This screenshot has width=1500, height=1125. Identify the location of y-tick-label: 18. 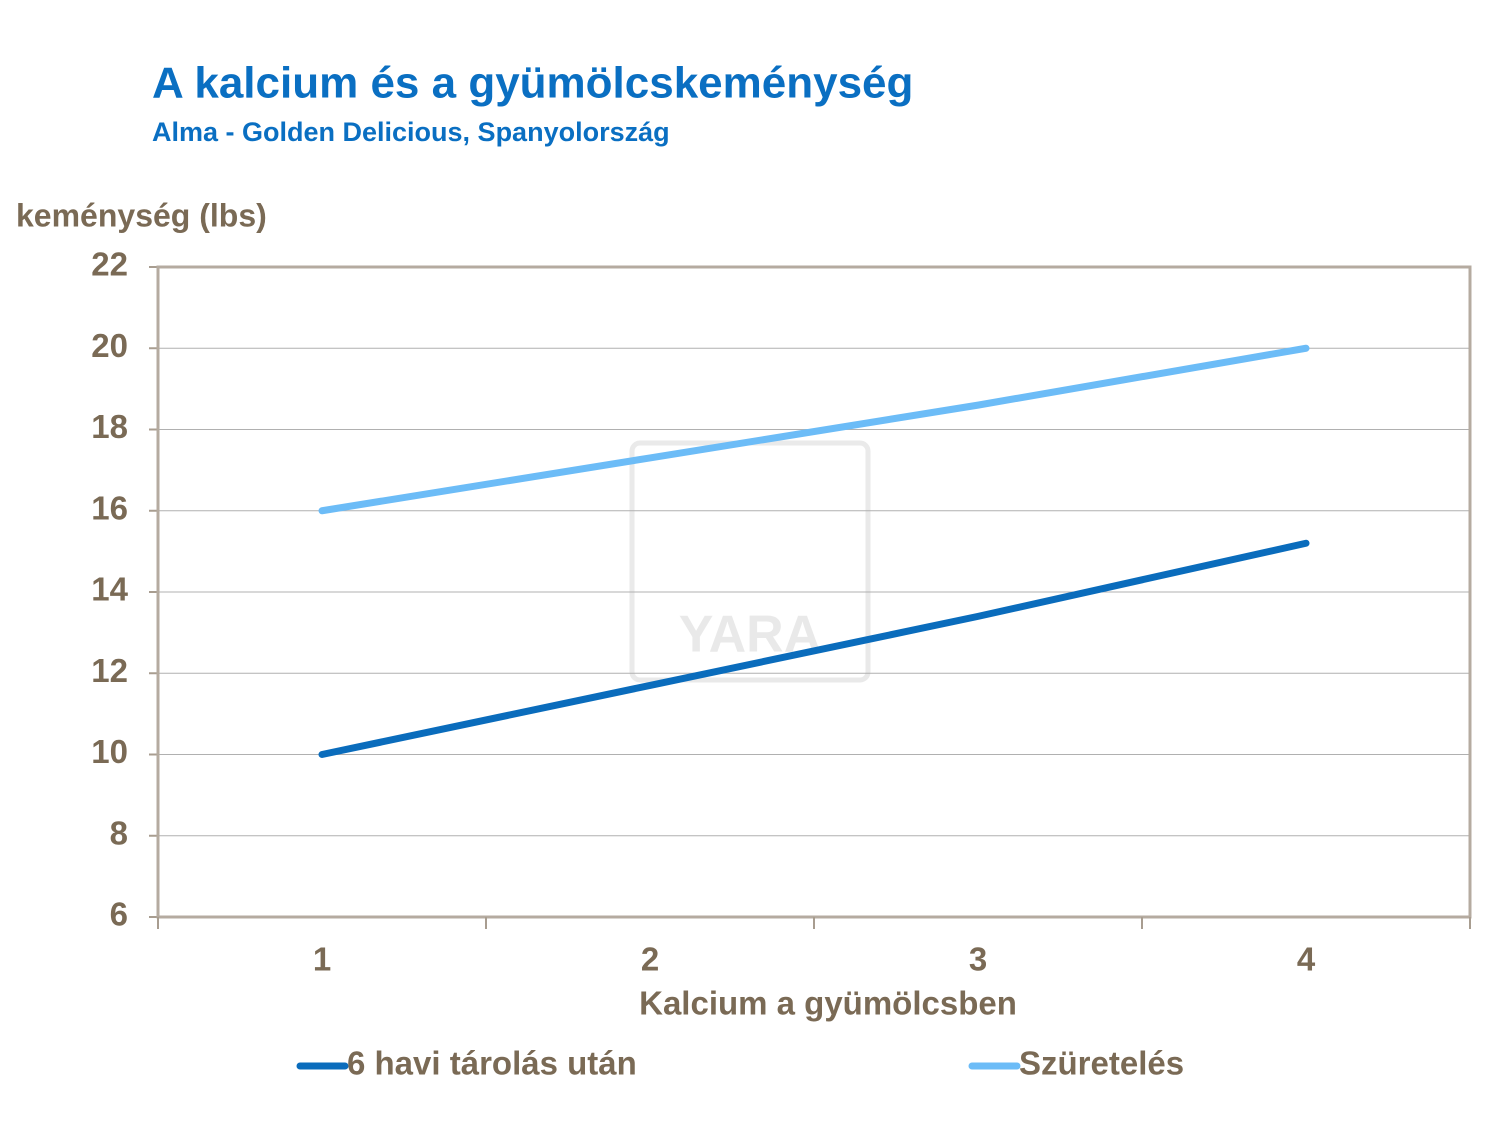
(109, 426).